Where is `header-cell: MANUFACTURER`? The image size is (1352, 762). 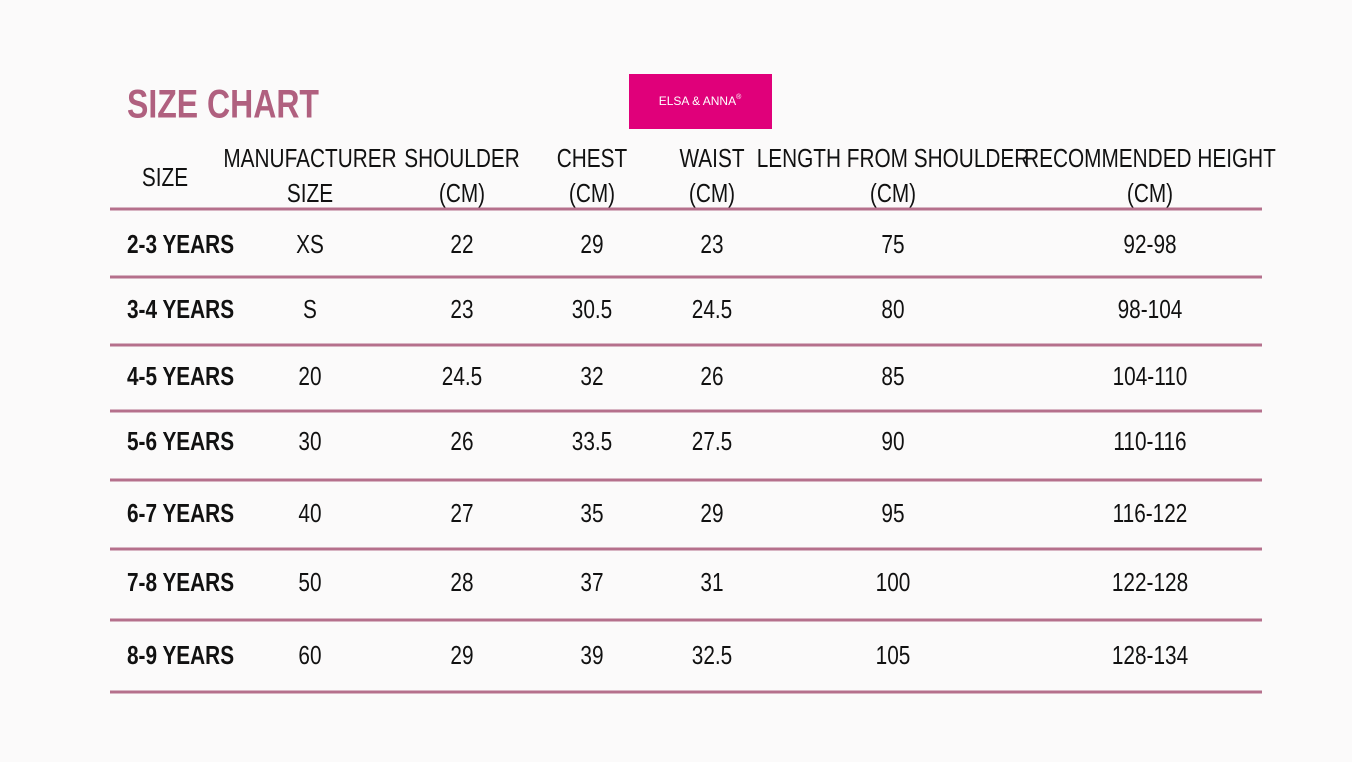 header-cell: MANUFACTURER is located at coordinates (309, 158).